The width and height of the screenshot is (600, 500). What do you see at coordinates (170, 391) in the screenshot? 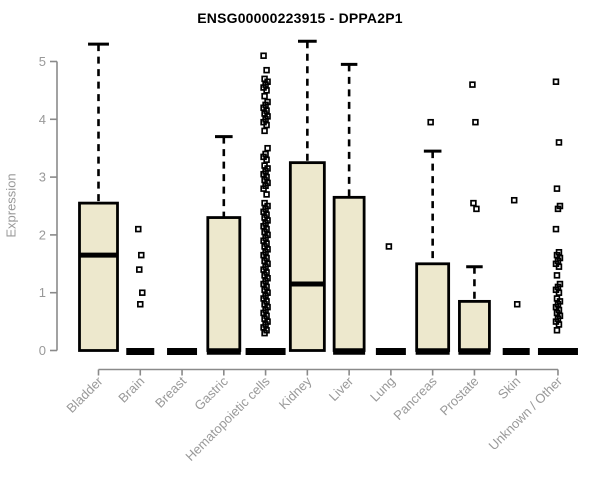
I see `x-tick-label: Breast` at bounding box center [170, 391].